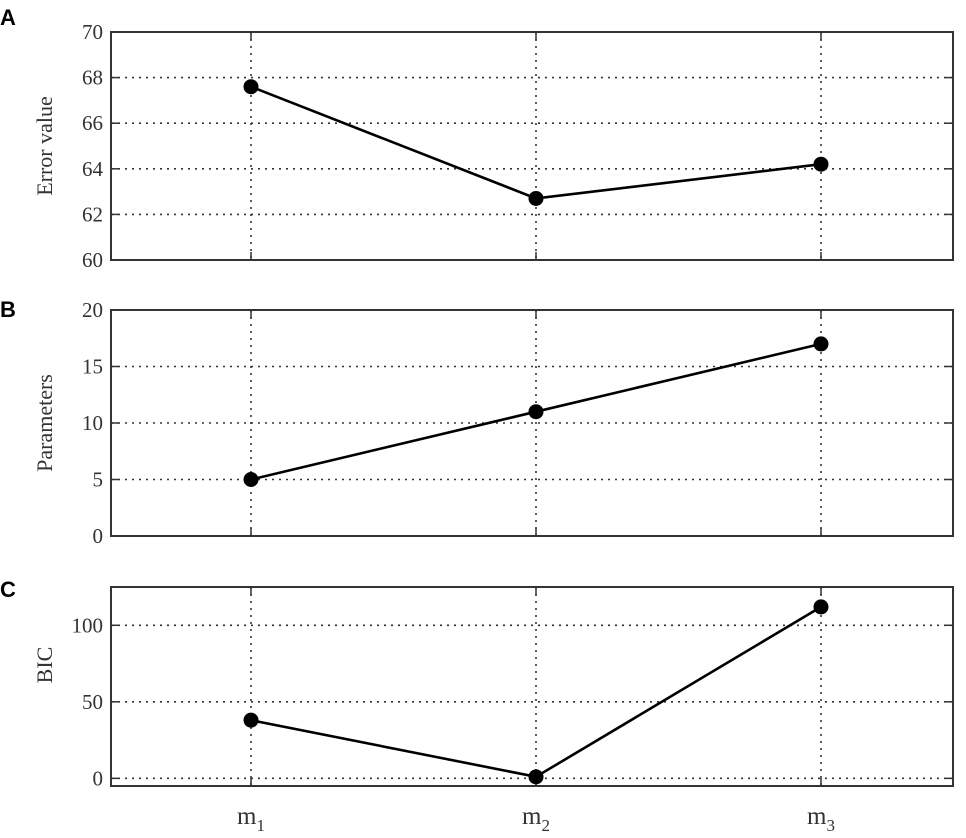 The width and height of the screenshot is (966, 838). What do you see at coordinates (98, 480) in the screenshot?
I see `y-tick-label: 5` at bounding box center [98, 480].